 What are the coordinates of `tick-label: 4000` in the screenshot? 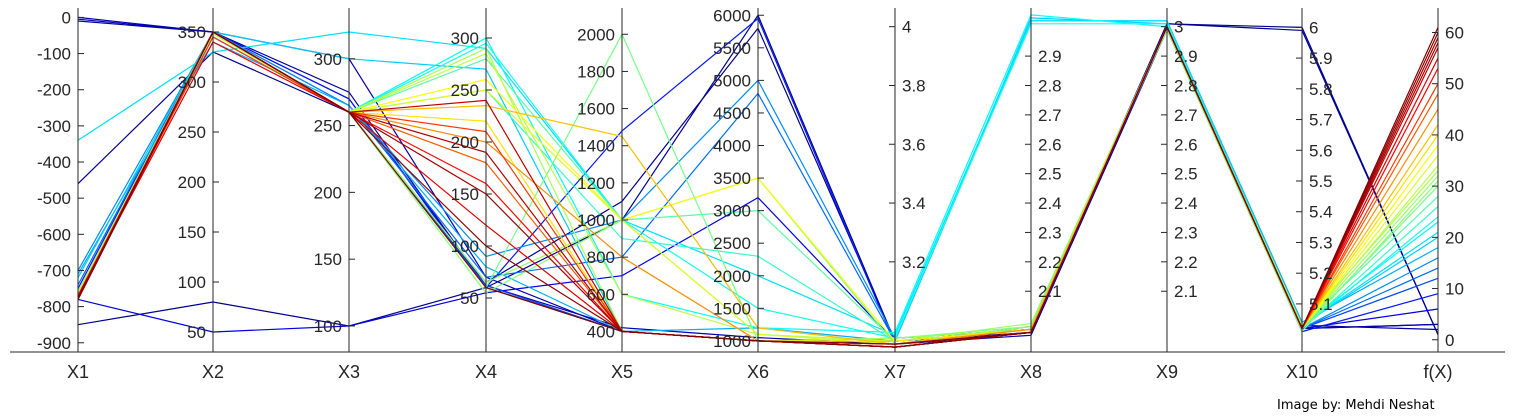 It's located at (732, 146).